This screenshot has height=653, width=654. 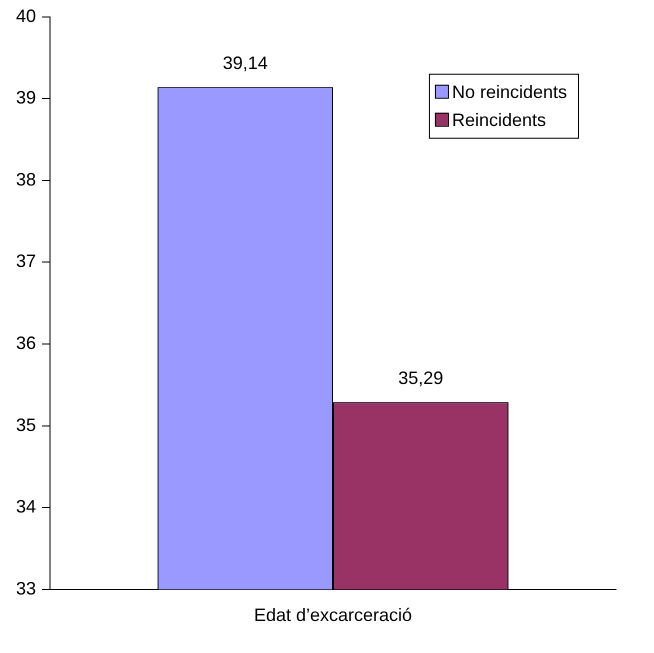 I want to click on data-label: 35,29, so click(x=421, y=378).